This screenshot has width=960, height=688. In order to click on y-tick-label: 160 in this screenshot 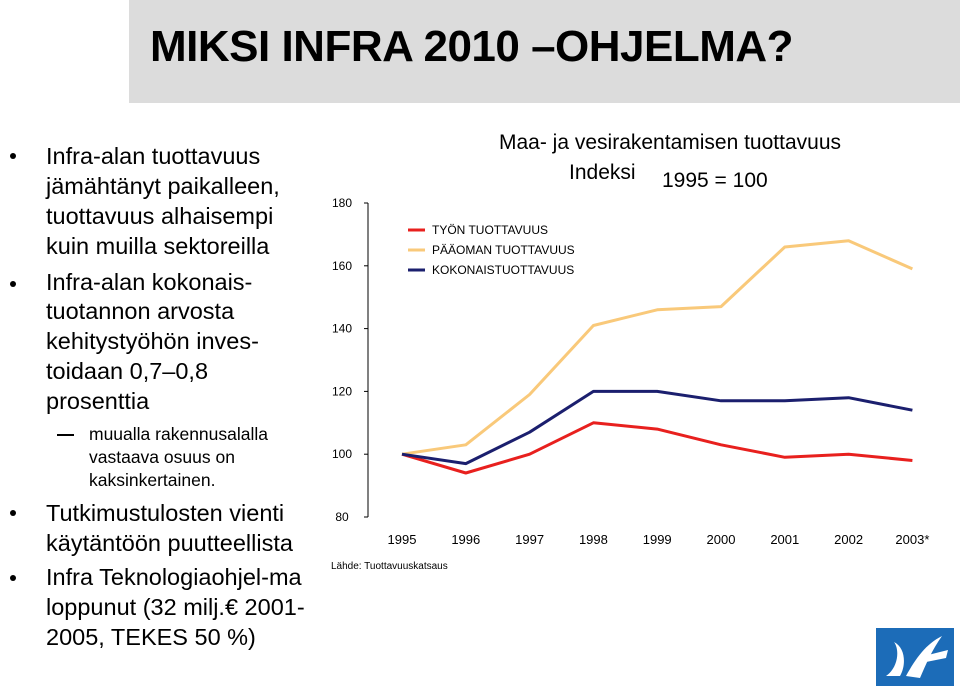, I will do `click(342, 266)`.